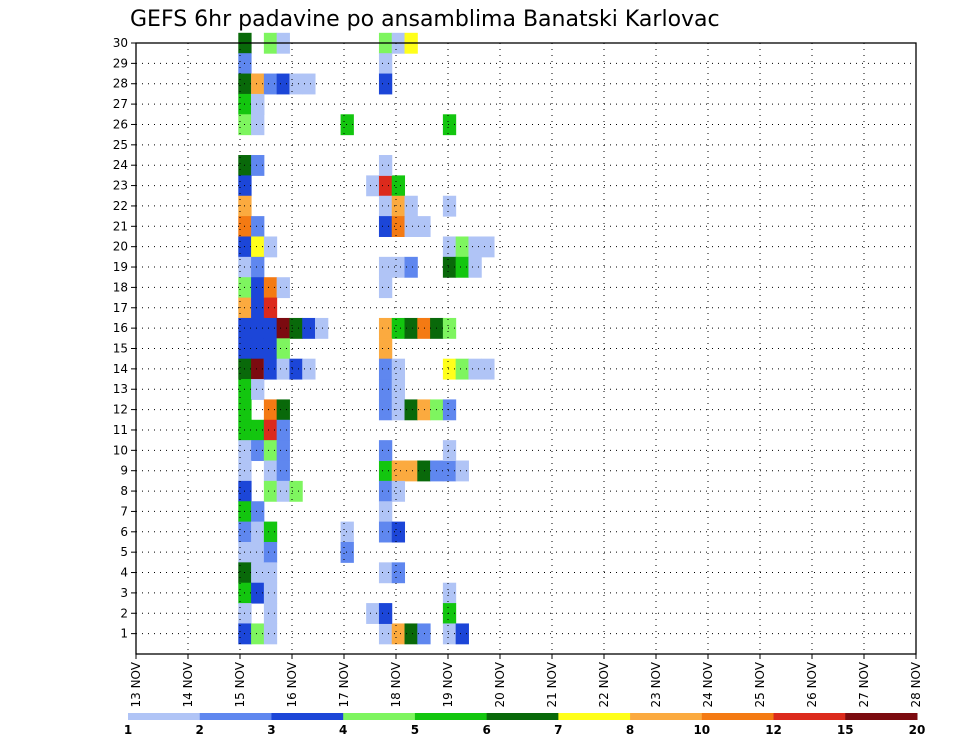  What do you see at coordinates (188, 684) in the screenshot?
I see `x-tick-label: 14 NOV` at bounding box center [188, 684].